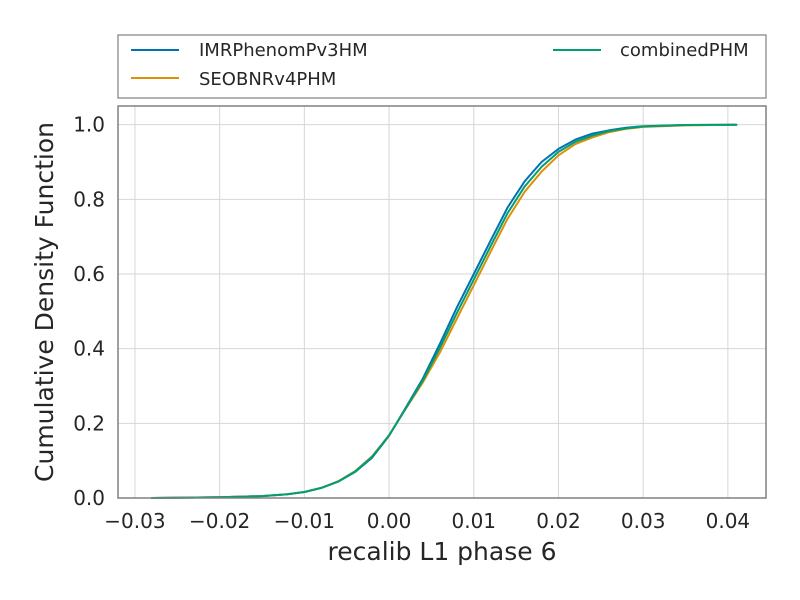 This screenshot has width=800, height=600. What do you see at coordinates (219, 521) in the screenshot?
I see `x-tick-label: −0.02` at bounding box center [219, 521].